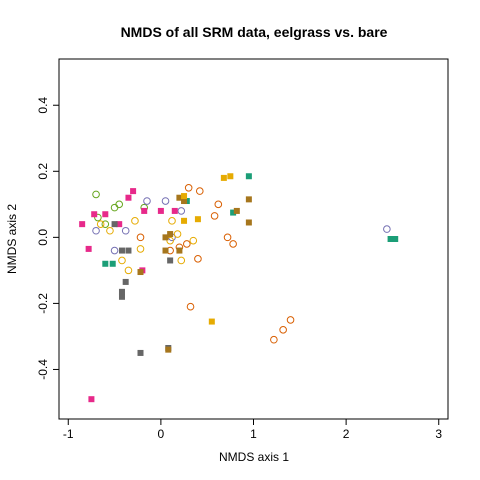  Describe the element at coordinates (254, 32) in the screenshot. I see `chart-title: NMDS of all SRM data, eelgrass vs. bare` at that location.